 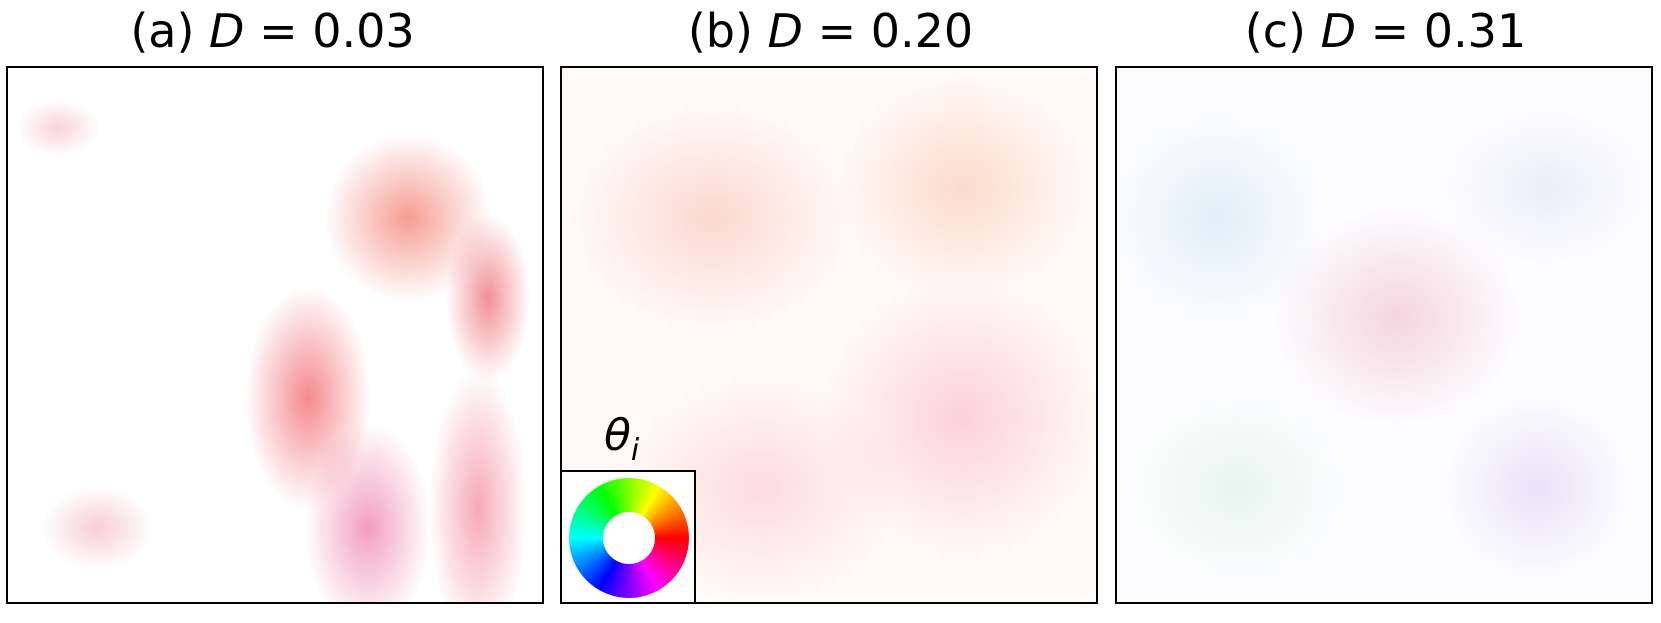 I want to click on panel-title: (a) D = 0.03, so click(x=272, y=31).